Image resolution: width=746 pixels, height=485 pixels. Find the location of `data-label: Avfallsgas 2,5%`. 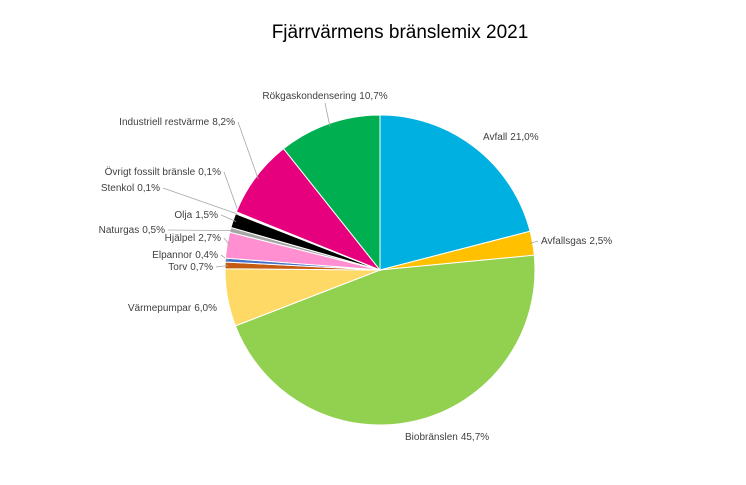

data-label: Avfallsgas 2,5% is located at coordinates (576, 241).